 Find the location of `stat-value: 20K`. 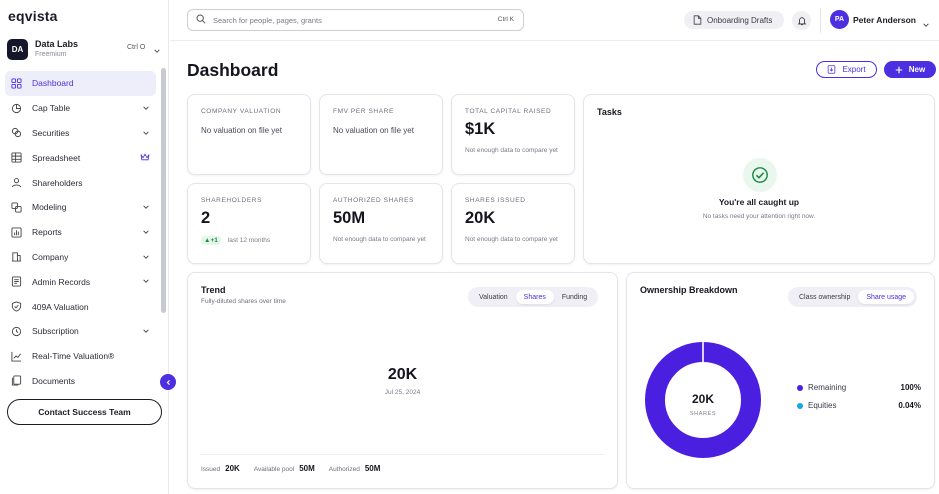

stat-value: 20K is located at coordinates (480, 218).